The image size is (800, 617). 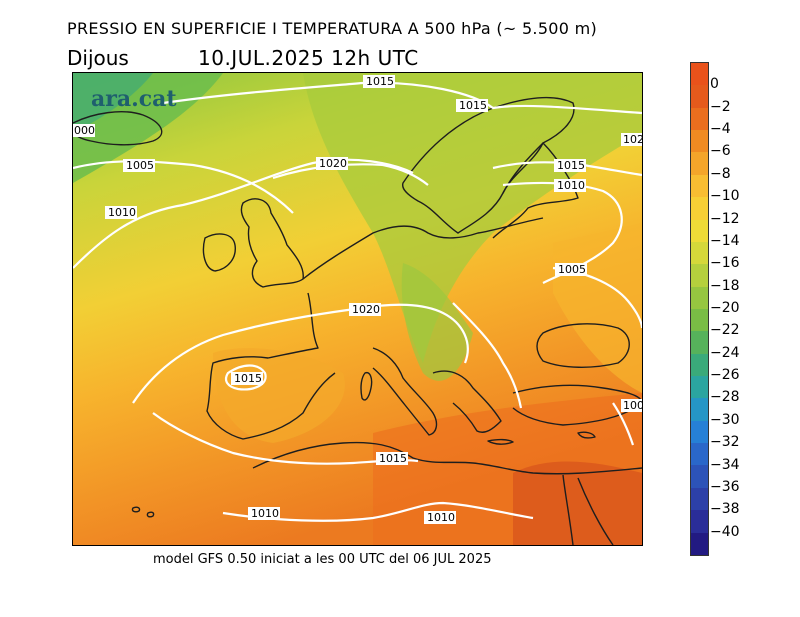 What do you see at coordinates (136, 509) in the screenshot?
I see `coast-canaries` at bounding box center [136, 509].